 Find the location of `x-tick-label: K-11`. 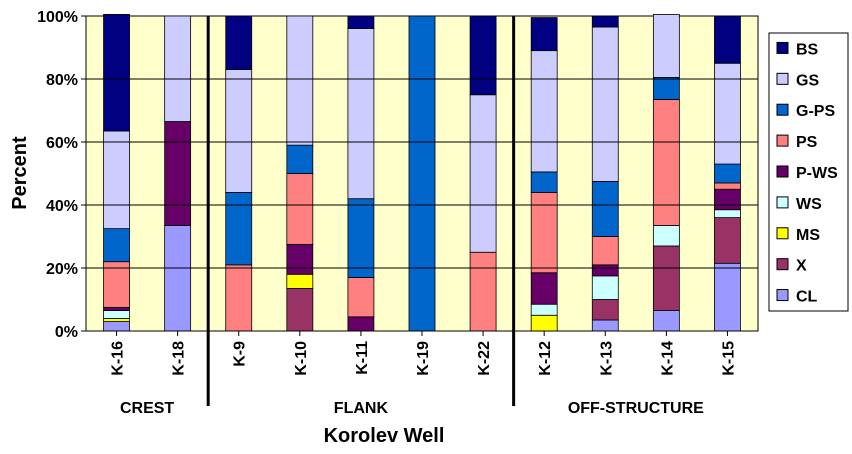

x-tick-label: K-11 is located at coordinates (362, 358).